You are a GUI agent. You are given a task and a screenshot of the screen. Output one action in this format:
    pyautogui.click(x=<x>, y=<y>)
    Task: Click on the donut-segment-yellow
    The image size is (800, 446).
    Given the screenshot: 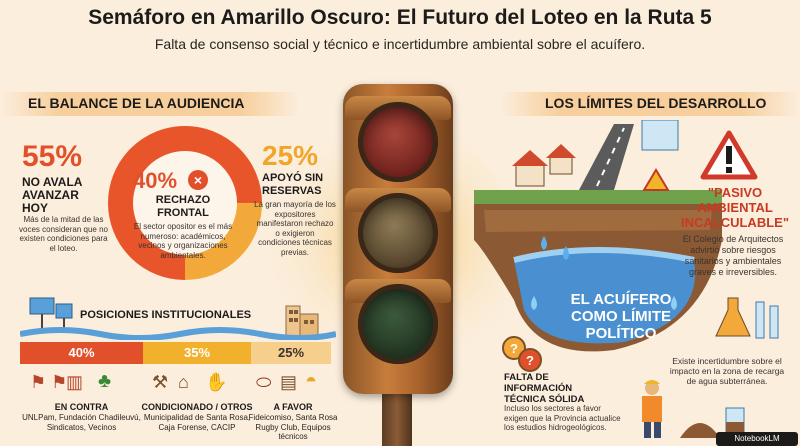 What is the action you would take?
    pyautogui.click(x=185, y=203)
    